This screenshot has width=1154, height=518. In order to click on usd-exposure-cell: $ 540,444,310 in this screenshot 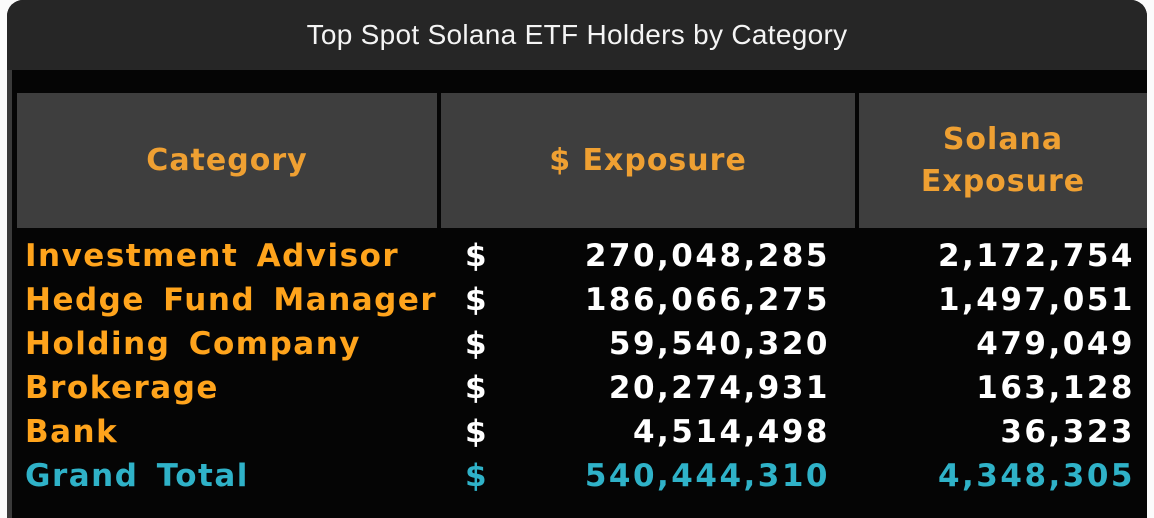, I will do `click(648, 476)`.